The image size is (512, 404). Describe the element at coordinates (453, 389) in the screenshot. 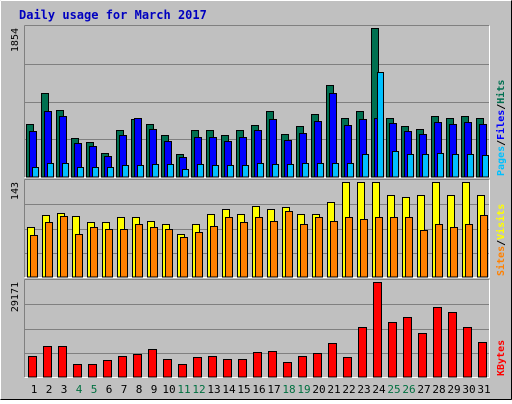

I see `x-tick-label: 29` at that location.